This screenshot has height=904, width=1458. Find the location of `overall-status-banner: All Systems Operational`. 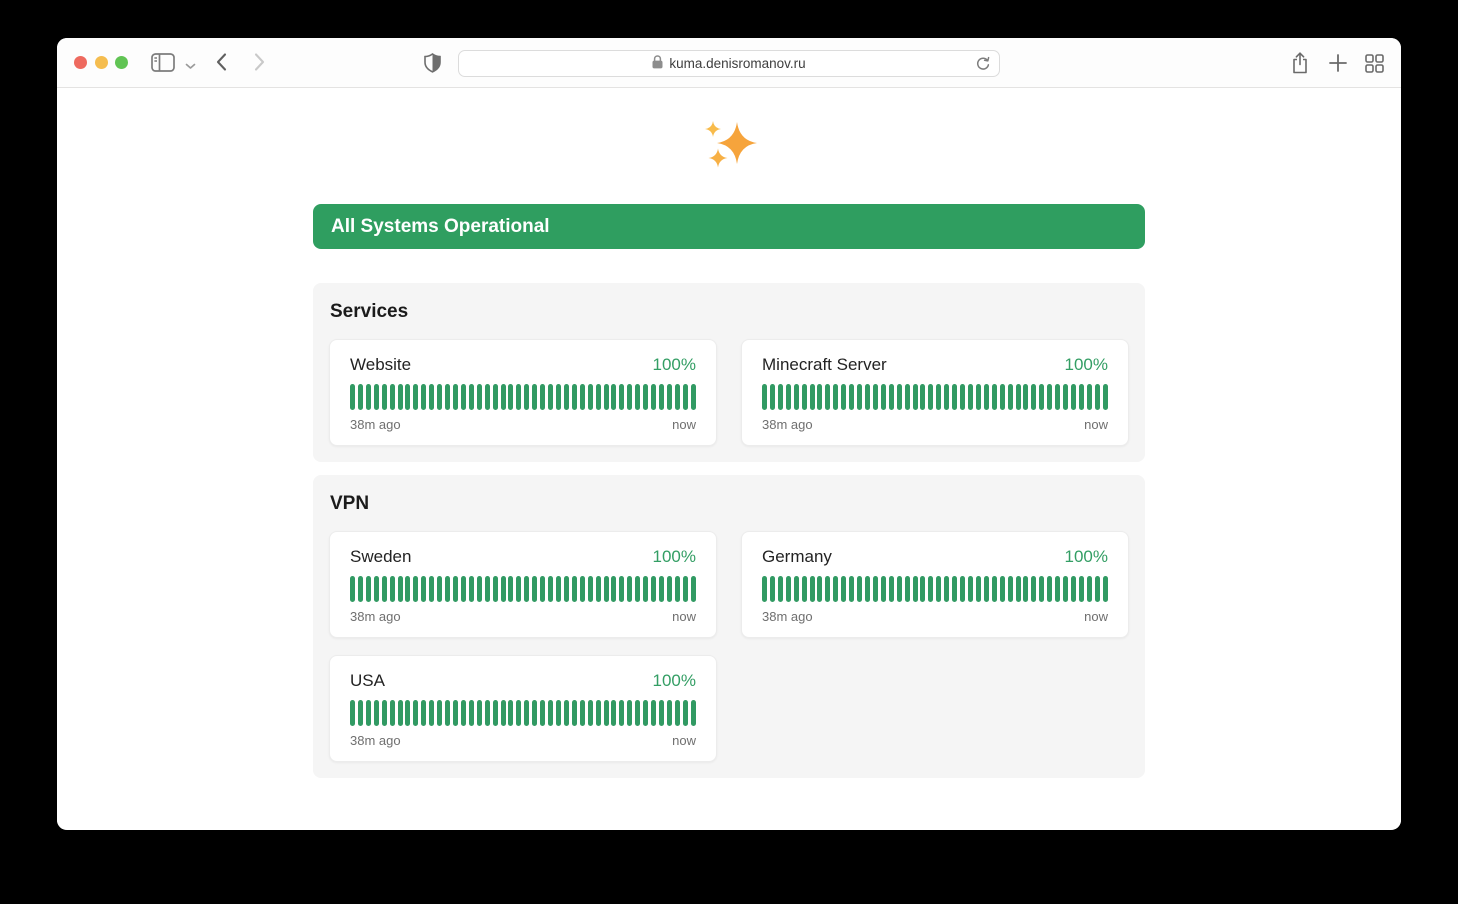

overall-status-banner: All Systems Operational is located at coordinates (729, 226).